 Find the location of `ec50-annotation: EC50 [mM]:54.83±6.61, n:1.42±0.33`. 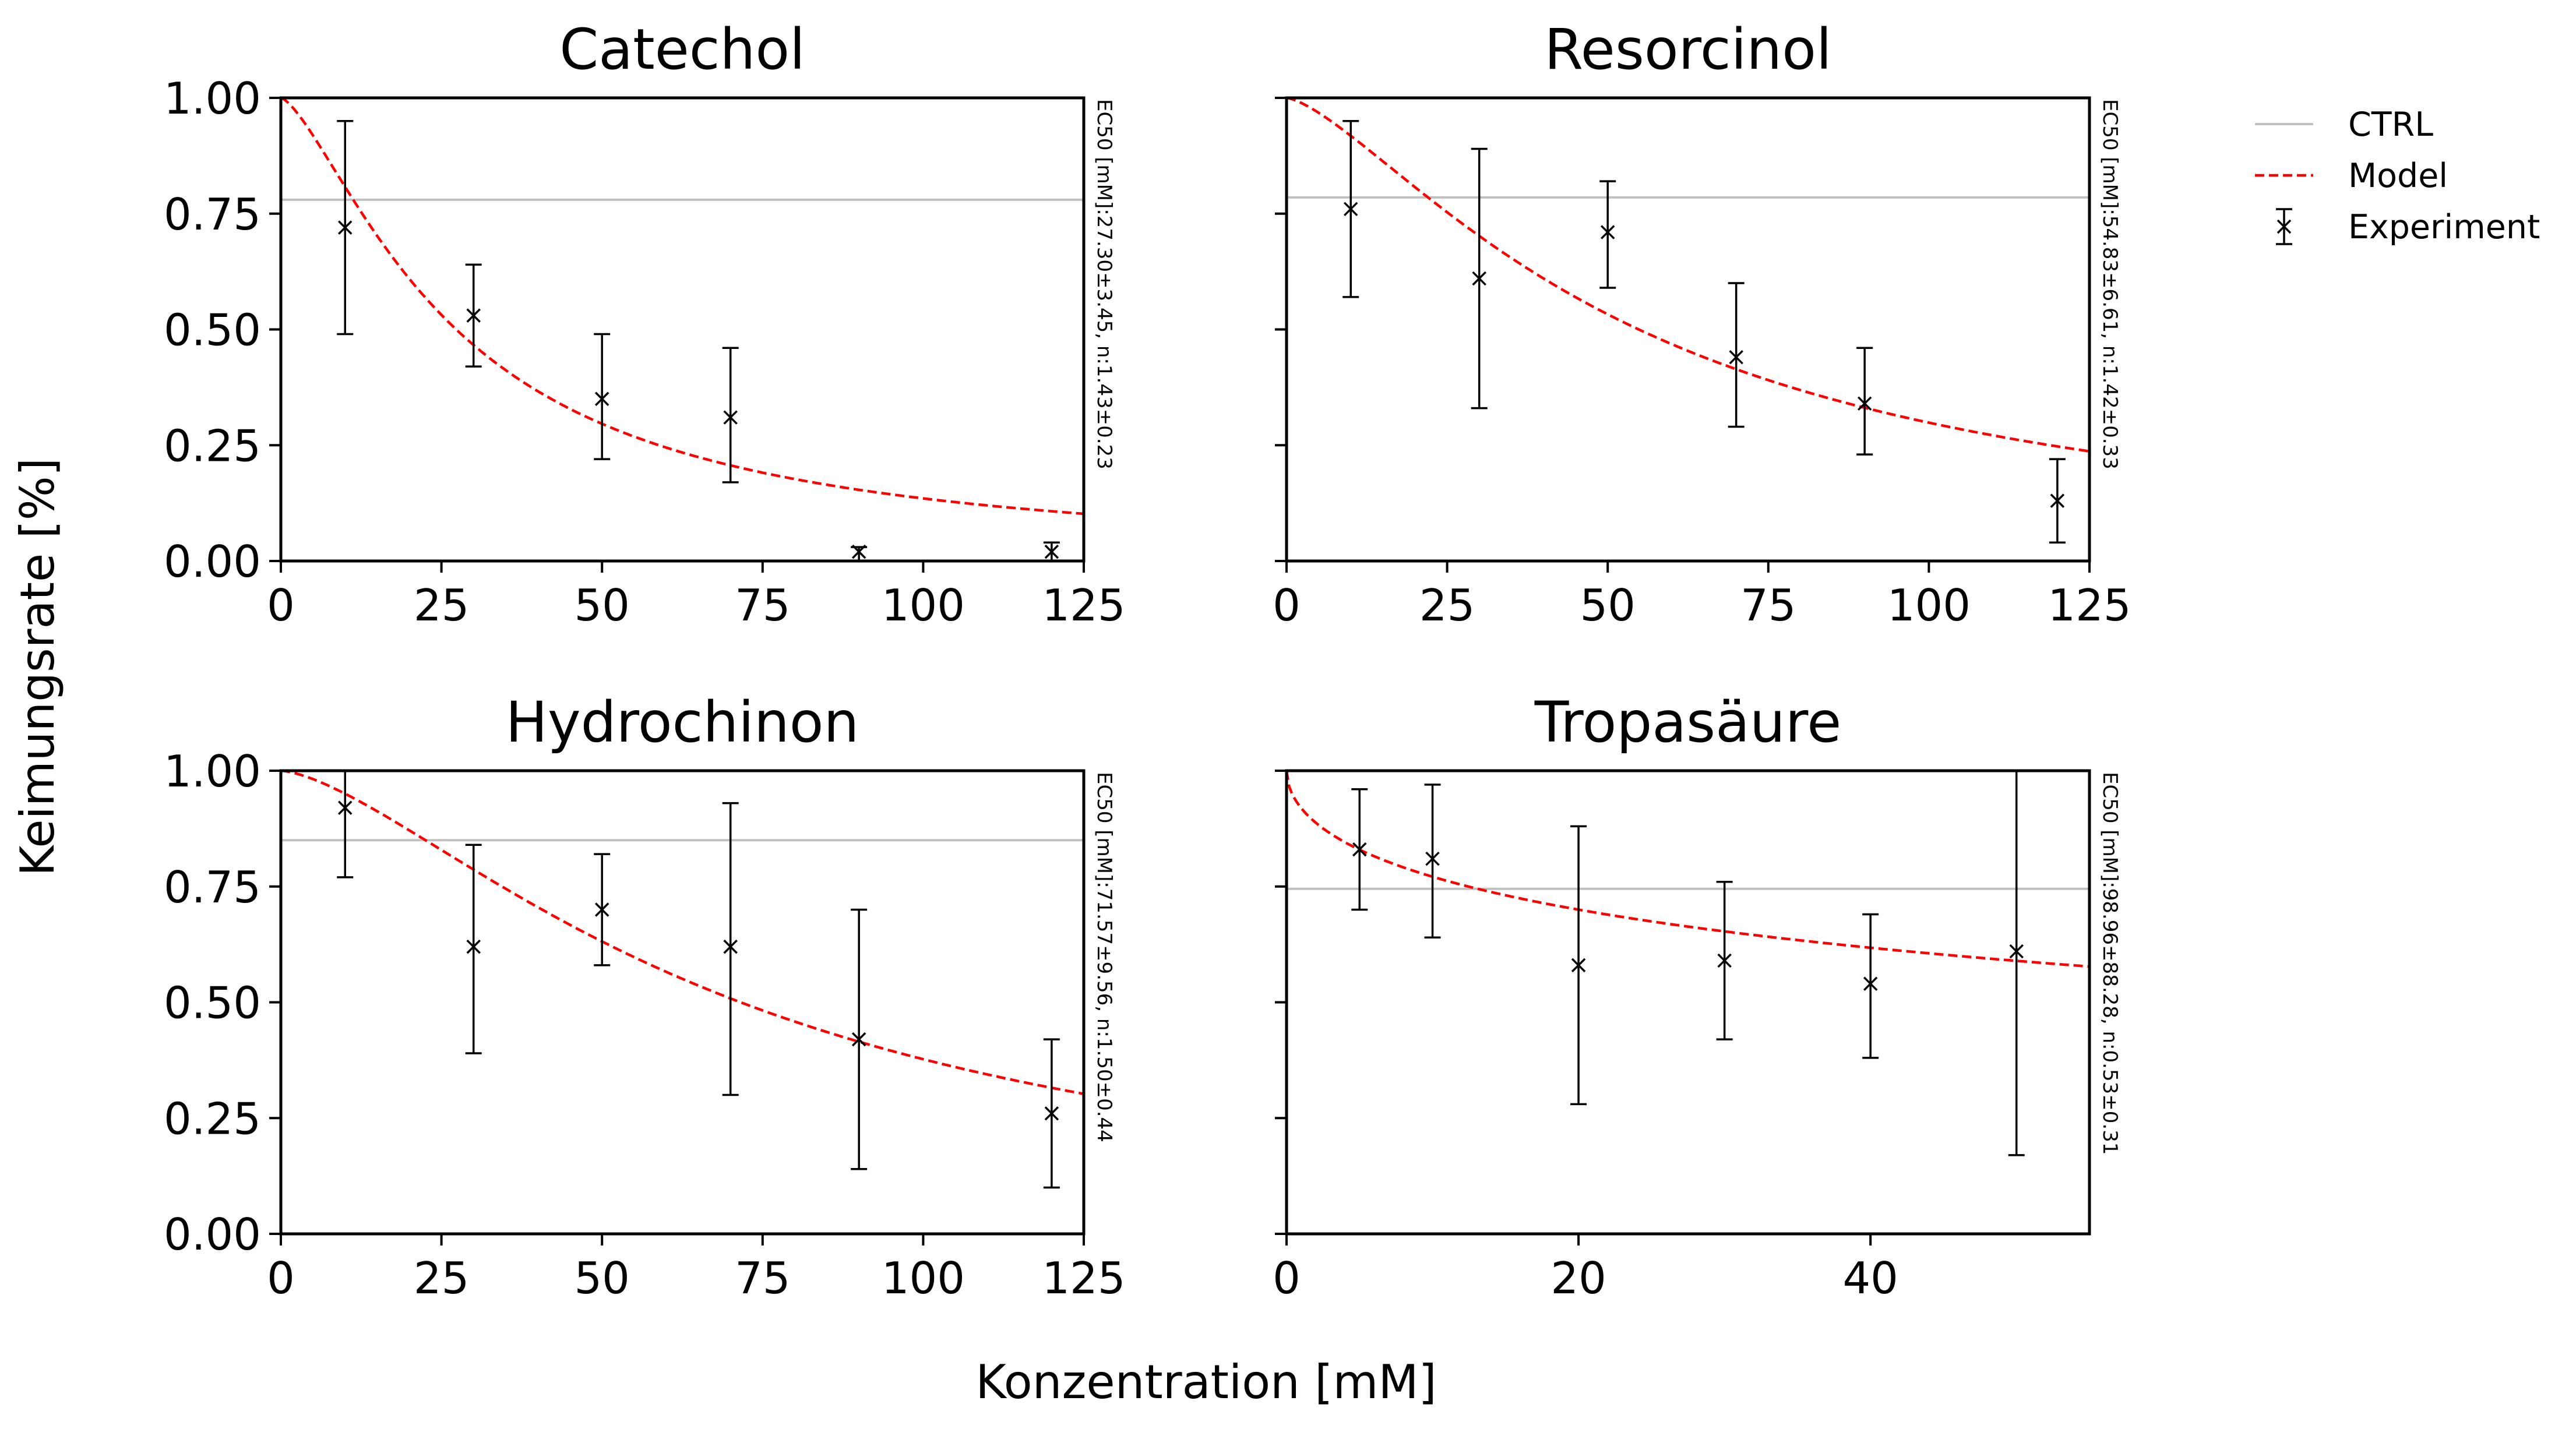

ec50-annotation: EC50 [mM]:54.83±6.61, n:1.42±0.33 is located at coordinates (2110, 284).